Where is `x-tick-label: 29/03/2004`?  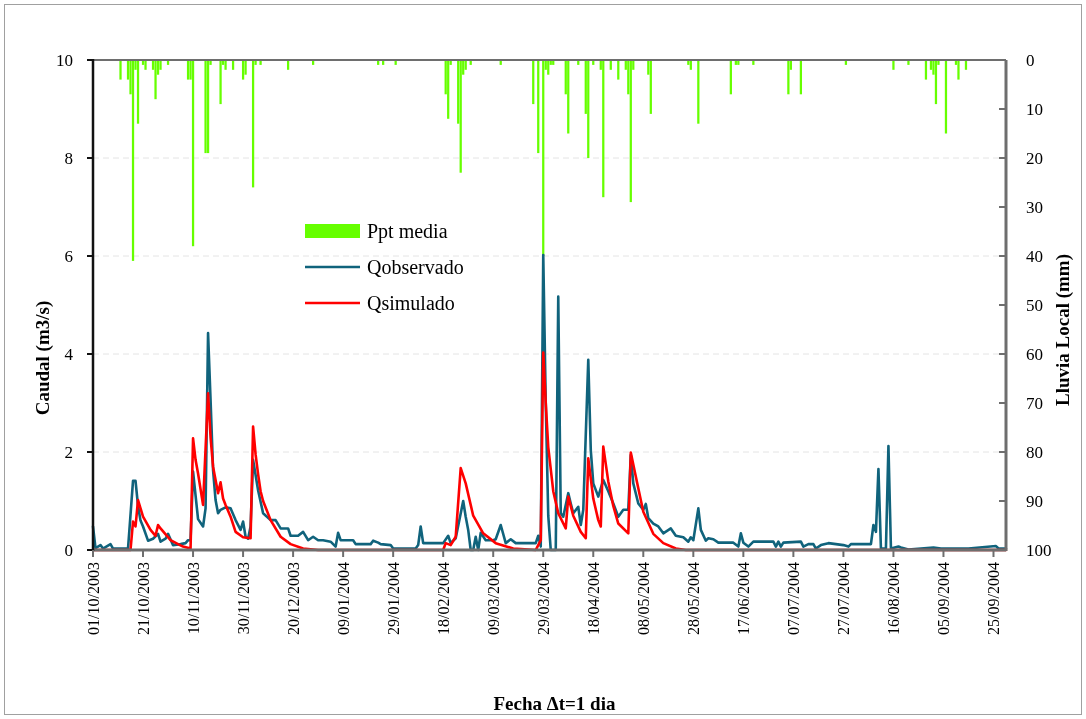 x-tick-label: 29/03/2004 is located at coordinates (543, 598).